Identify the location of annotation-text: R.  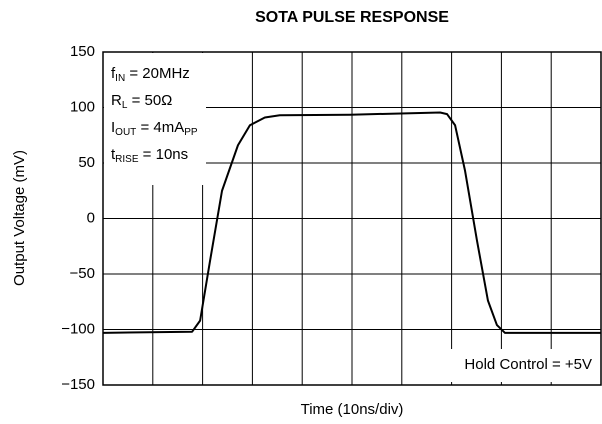
(116, 100).